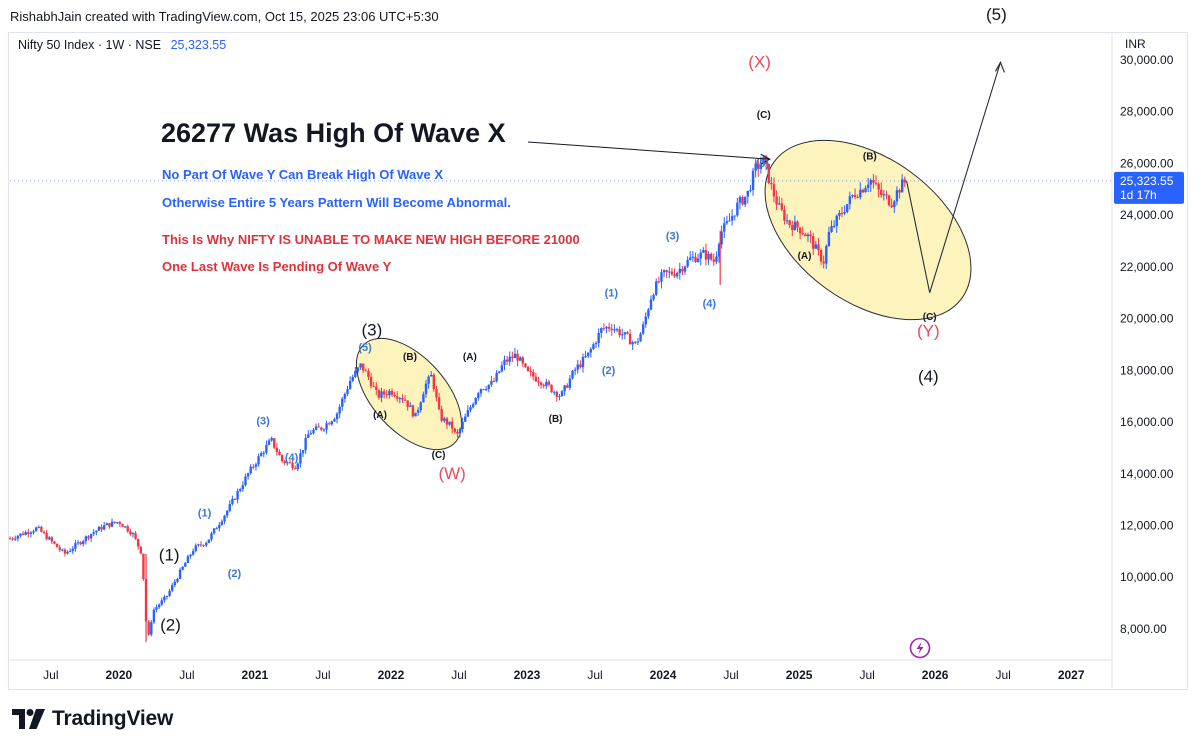 The image size is (1200, 747). What do you see at coordinates (730, 675) in the screenshot?
I see `x-tick-label: Jul` at bounding box center [730, 675].